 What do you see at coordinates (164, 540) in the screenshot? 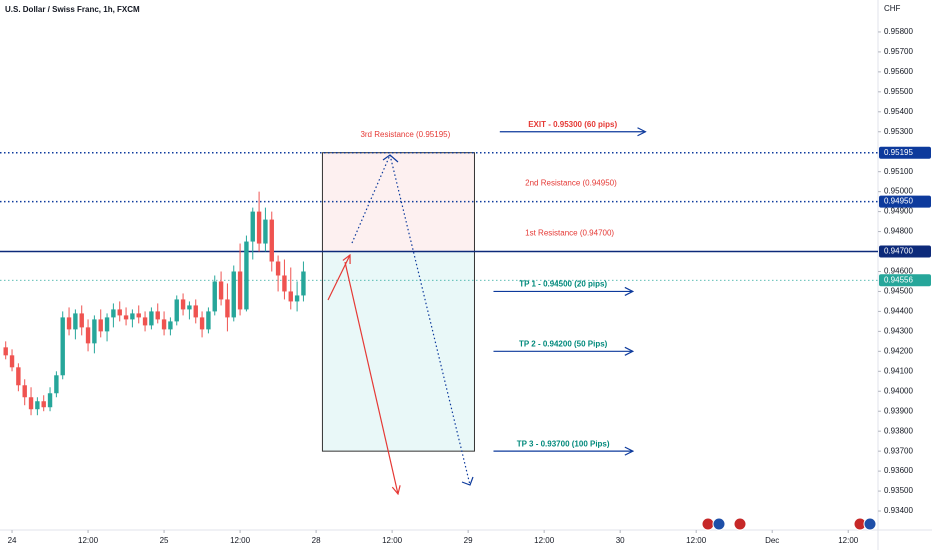
I see `x-tick-label: 25` at bounding box center [164, 540].